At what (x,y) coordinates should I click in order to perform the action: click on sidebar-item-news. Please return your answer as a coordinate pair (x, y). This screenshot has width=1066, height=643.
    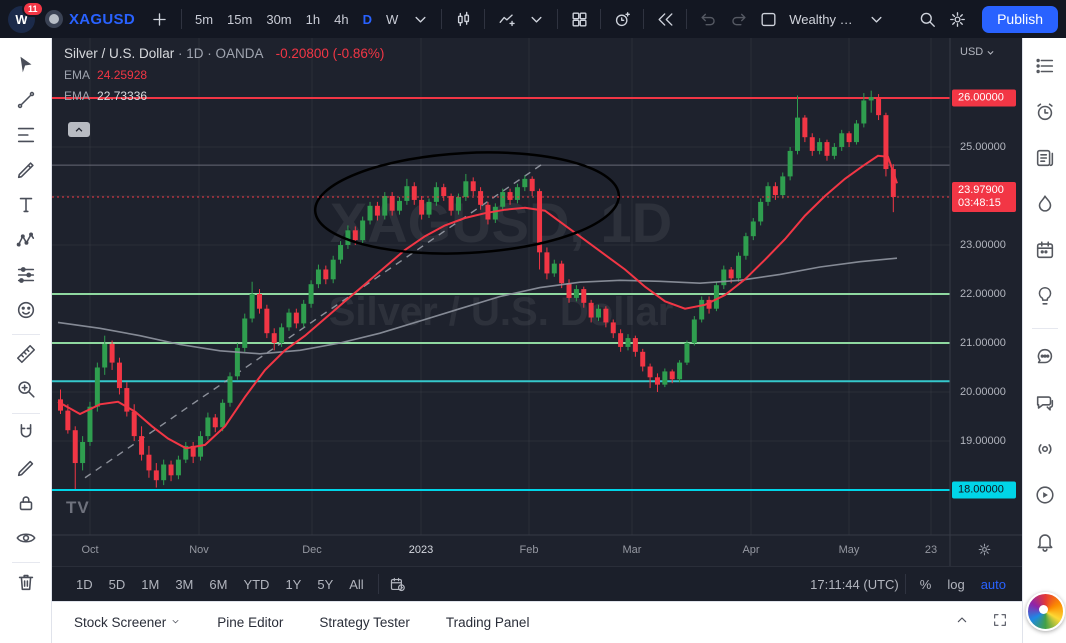
    Looking at the image, I should click on (1045, 160).